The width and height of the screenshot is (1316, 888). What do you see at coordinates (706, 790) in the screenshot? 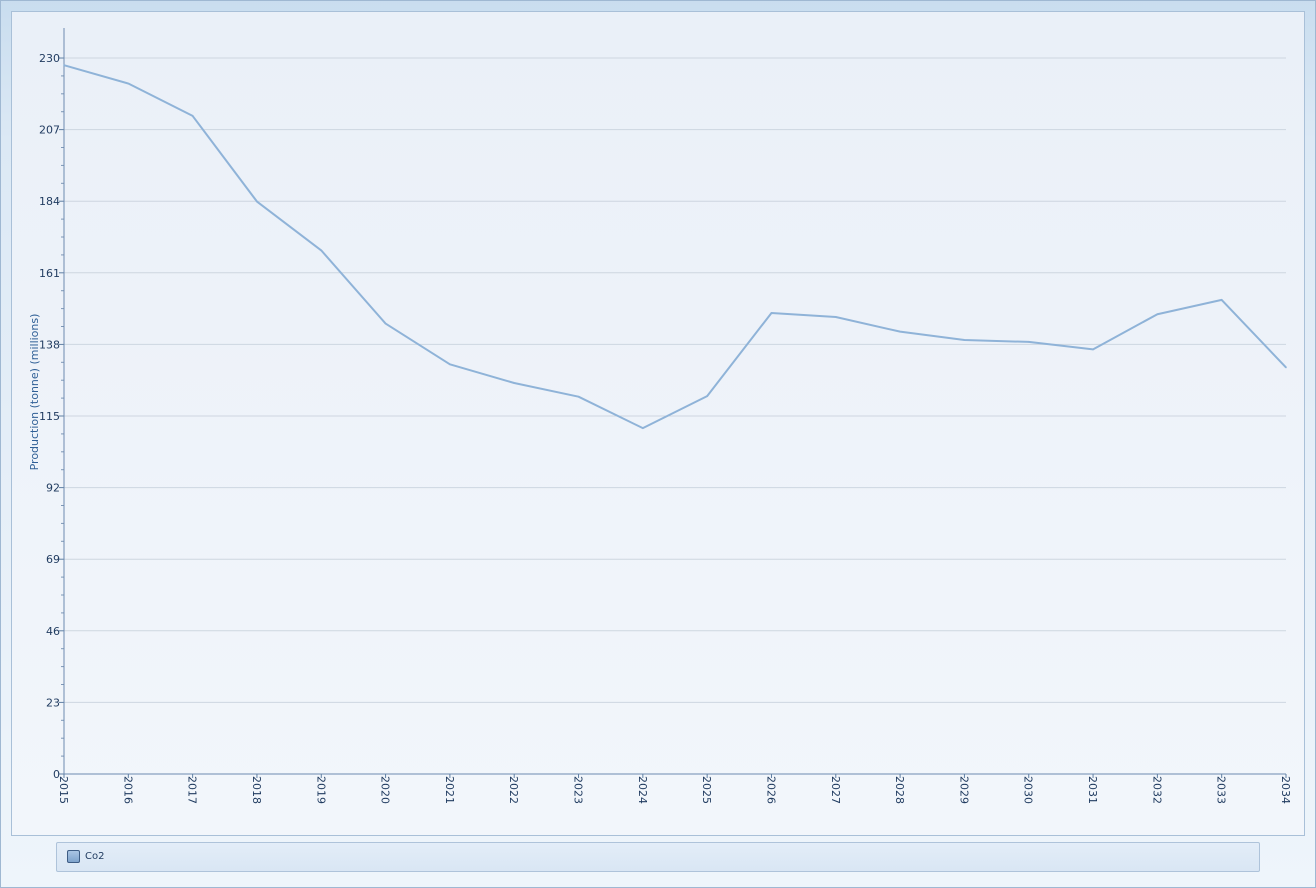
I see `x-tick-label-10: 2025` at bounding box center [706, 790].